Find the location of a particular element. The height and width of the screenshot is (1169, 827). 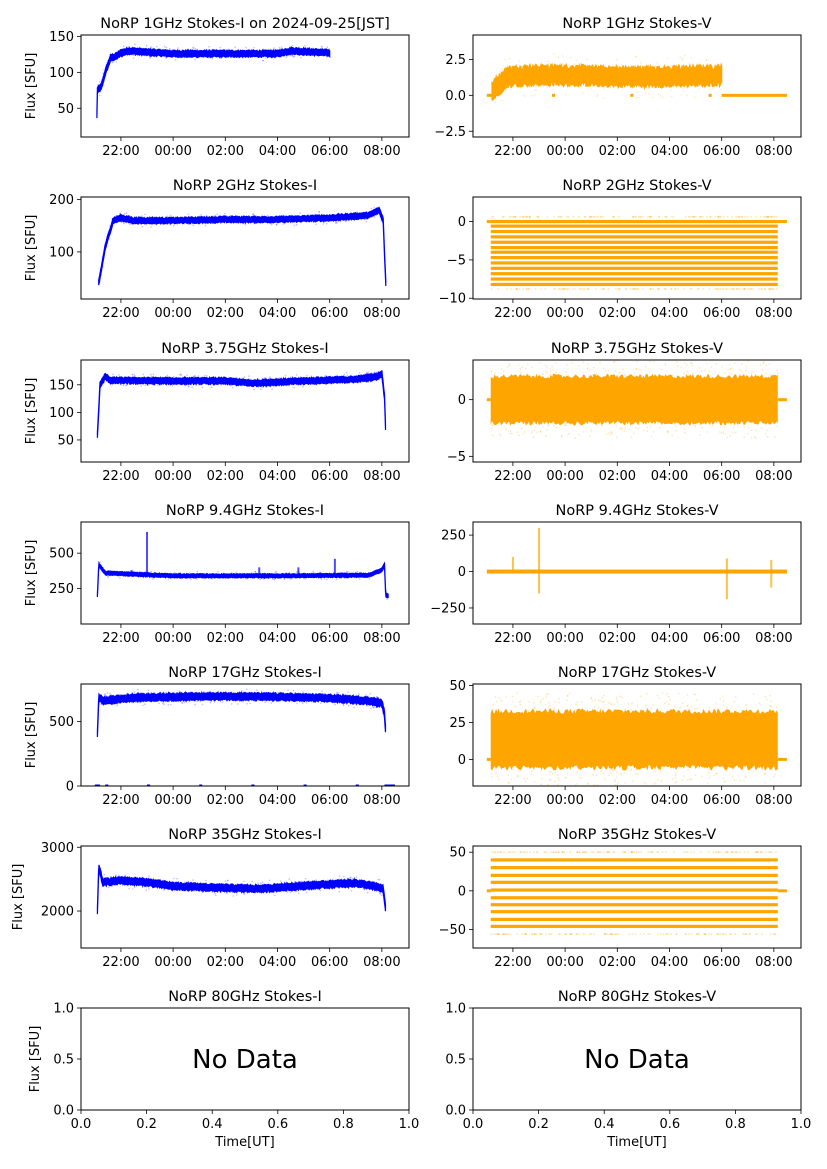

x-tick-label: 0.0 is located at coordinates (473, 1124).